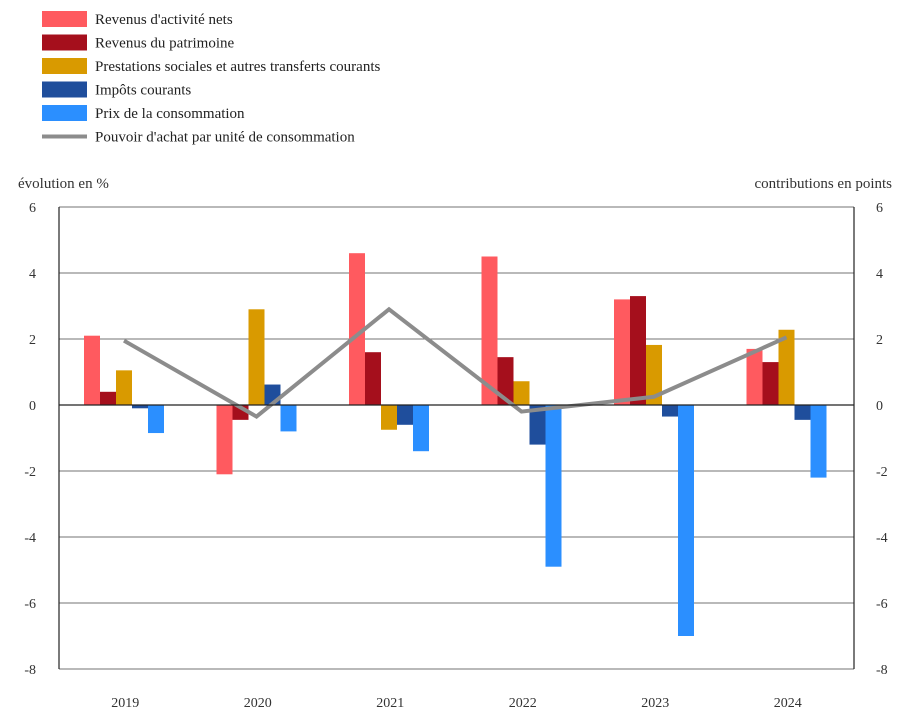 This screenshot has width=908, height=722. Describe the element at coordinates (405, 415) in the screenshot. I see `bar-impots-courants-2021` at that location.